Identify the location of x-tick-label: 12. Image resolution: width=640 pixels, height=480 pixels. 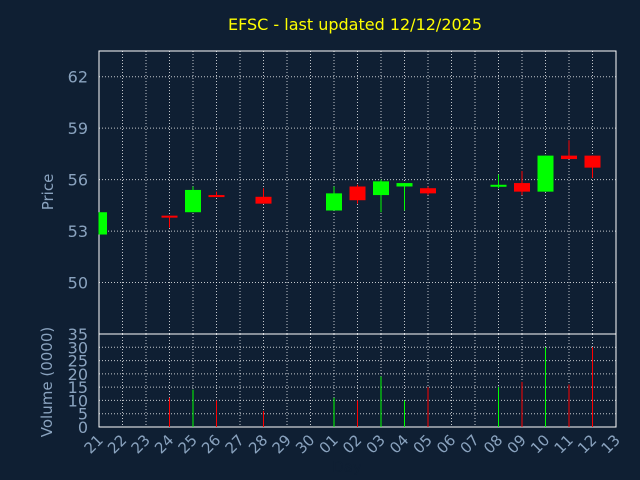
(587, 444).